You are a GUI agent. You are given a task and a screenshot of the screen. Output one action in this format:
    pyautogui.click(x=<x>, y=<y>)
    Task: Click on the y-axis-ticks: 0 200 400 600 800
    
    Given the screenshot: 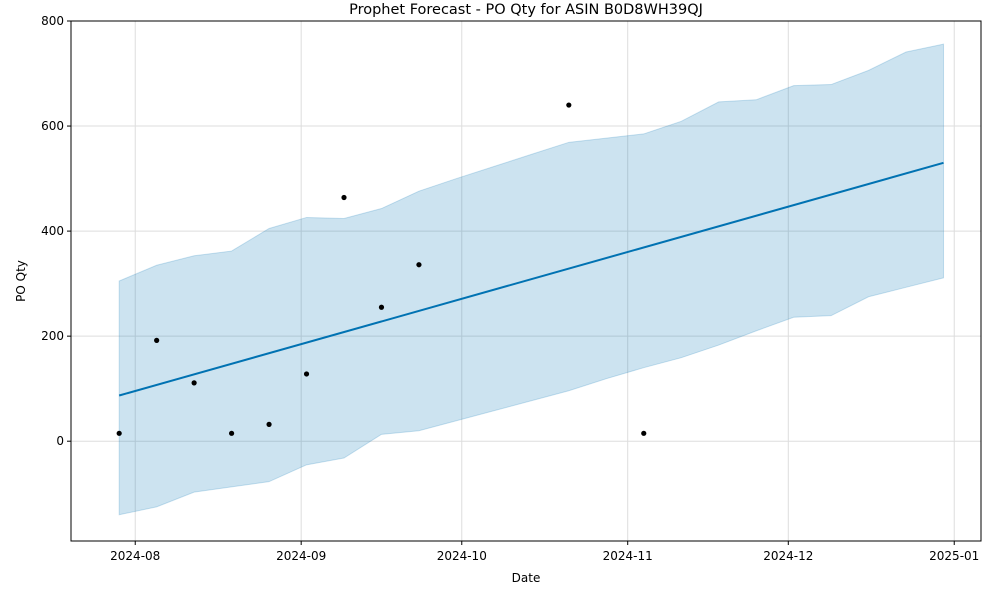 What is the action you would take?
    pyautogui.click(x=56, y=231)
    